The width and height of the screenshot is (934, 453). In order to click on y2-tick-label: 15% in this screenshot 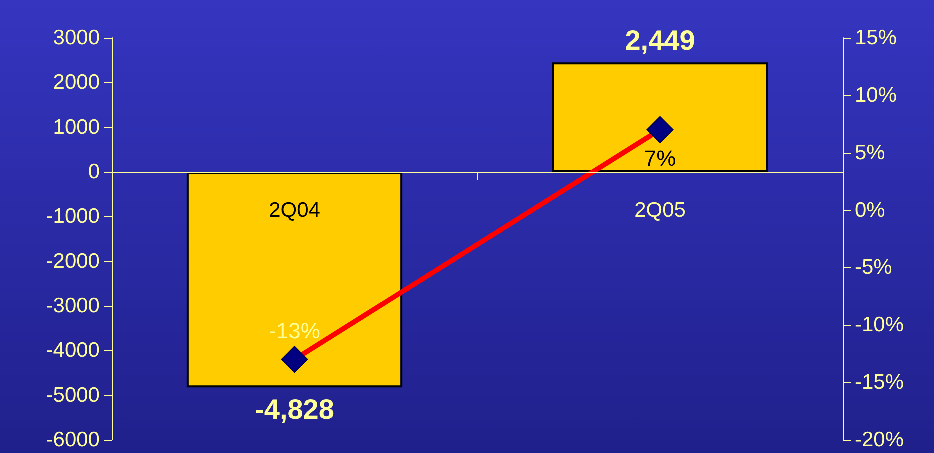, I will do `click(876, 38)`.